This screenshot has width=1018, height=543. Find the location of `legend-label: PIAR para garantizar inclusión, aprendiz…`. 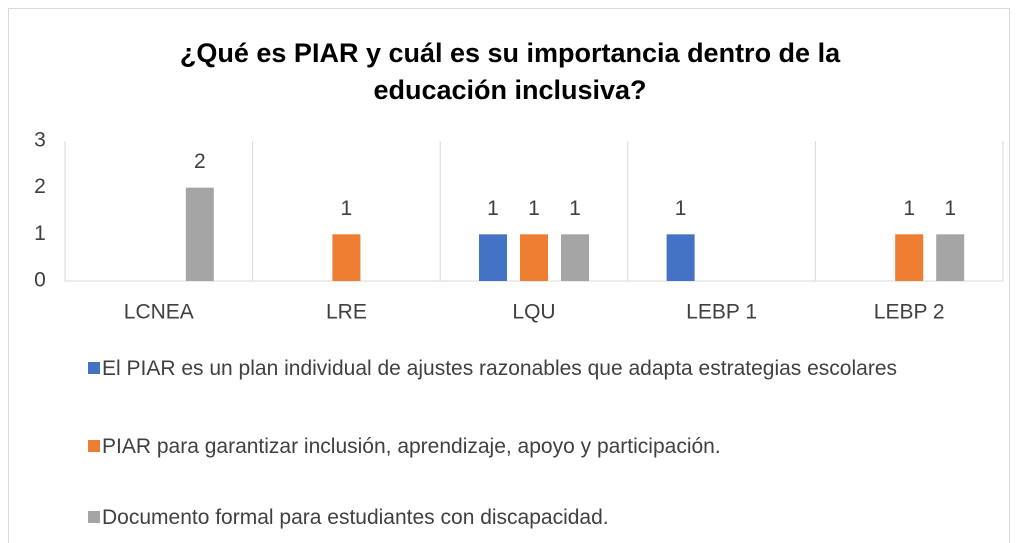

legend-label: PIAR para garantizar inclusión, aprendiz… is located at coordinates (411, 446).